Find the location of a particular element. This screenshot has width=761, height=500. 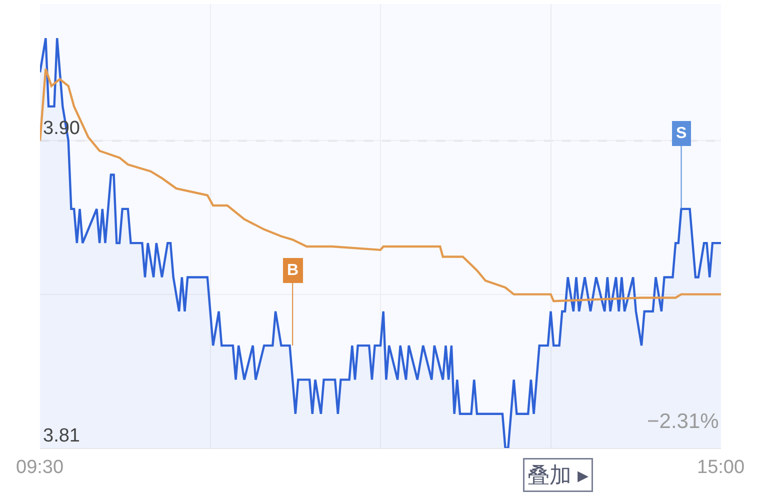

x-tick-label: 15:00 is located at coordinates (721, 467).